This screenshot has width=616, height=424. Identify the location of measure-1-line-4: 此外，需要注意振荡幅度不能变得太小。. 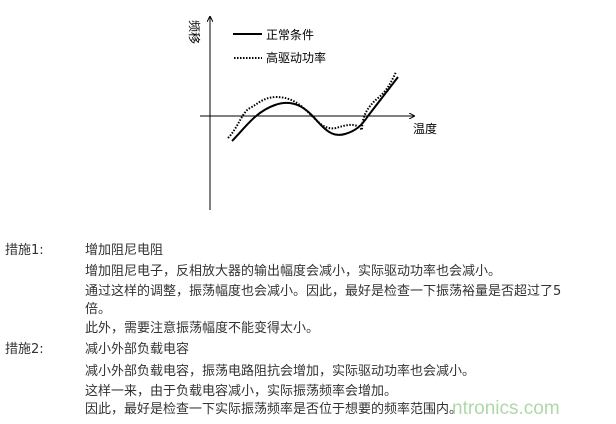
(202, 328).